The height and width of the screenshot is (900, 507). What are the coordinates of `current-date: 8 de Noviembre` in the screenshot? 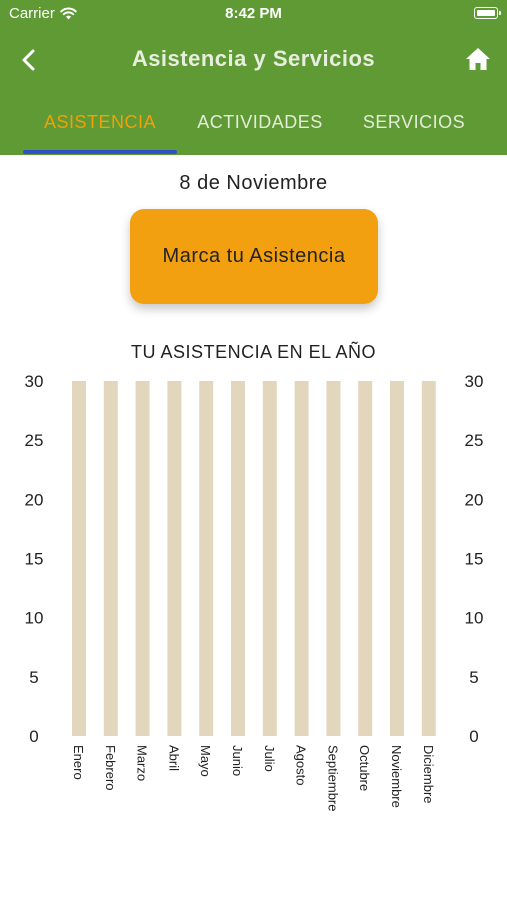 It's located at (253, 183).